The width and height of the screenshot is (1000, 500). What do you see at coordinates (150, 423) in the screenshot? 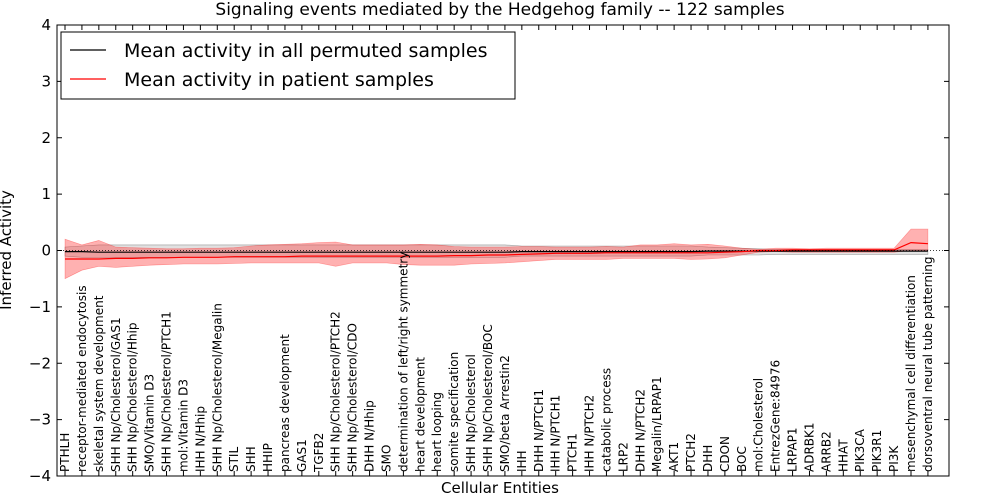
I see `x-tick-label: SMO/Vitamin D3` at bounding box center [150, 423].